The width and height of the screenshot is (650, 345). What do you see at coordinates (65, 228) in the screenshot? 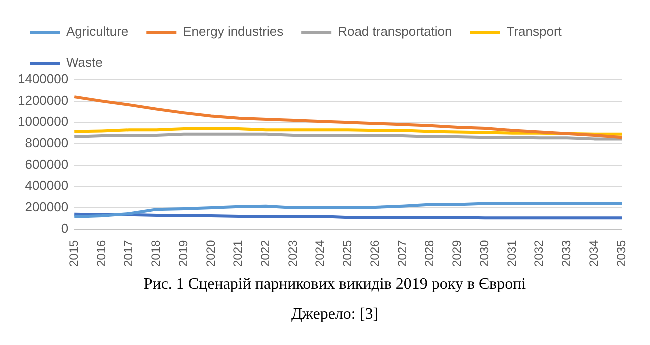
I see `y-tick-label: 0` at bounding box center [65, 228].